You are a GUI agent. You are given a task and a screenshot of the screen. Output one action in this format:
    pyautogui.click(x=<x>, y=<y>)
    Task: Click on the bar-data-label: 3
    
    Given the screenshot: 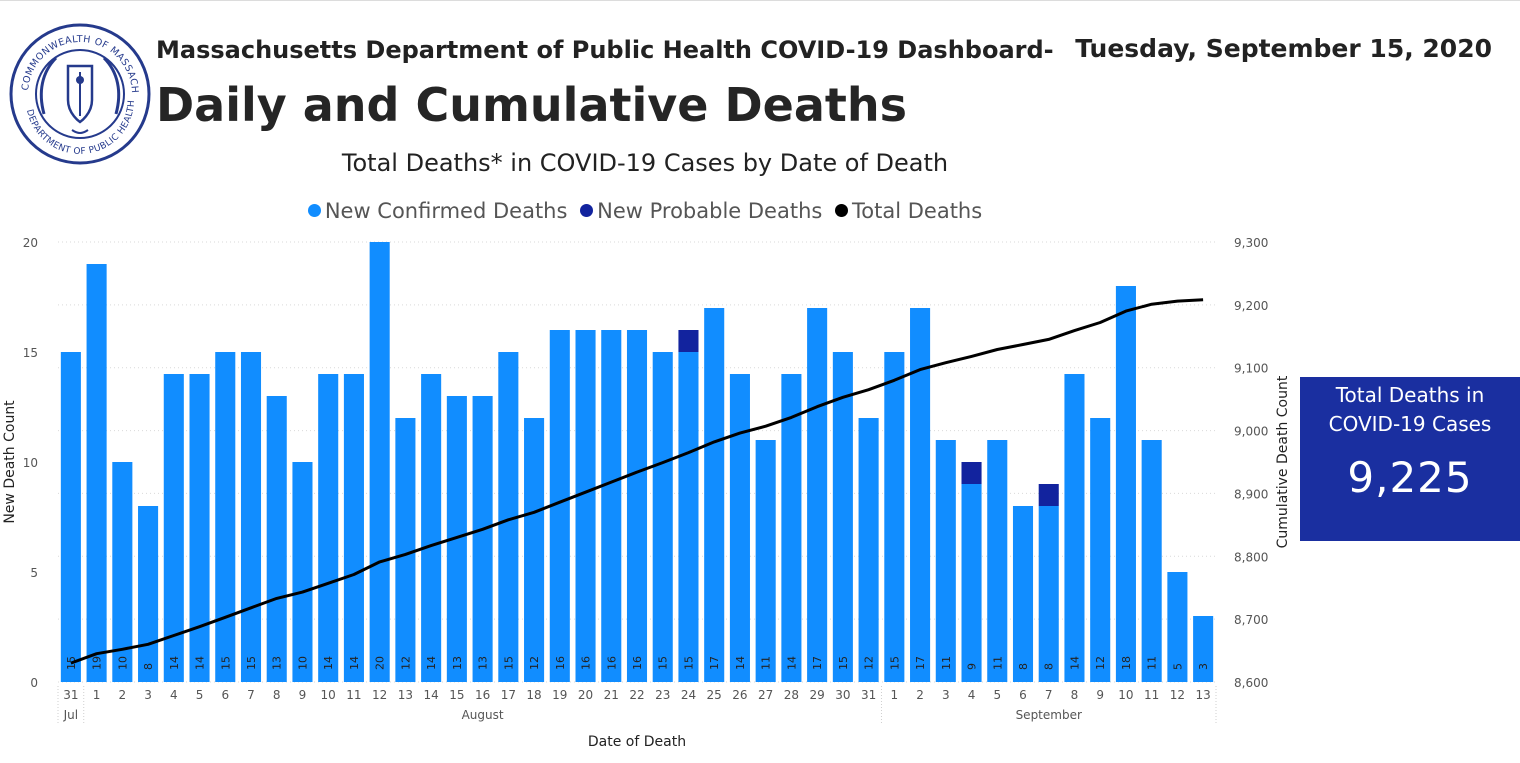 What is the action you would take?
    pyautogui.click(x=1203, y=666)
    